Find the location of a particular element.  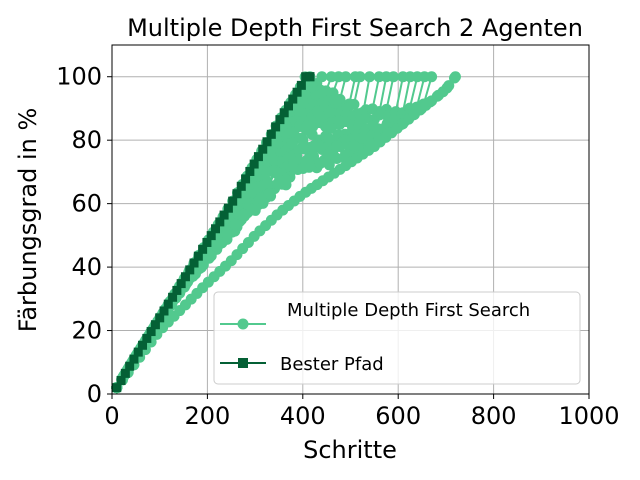

chart-title: Multiple Depth First Search 2 Agenten is located at coordinates (355, 28).